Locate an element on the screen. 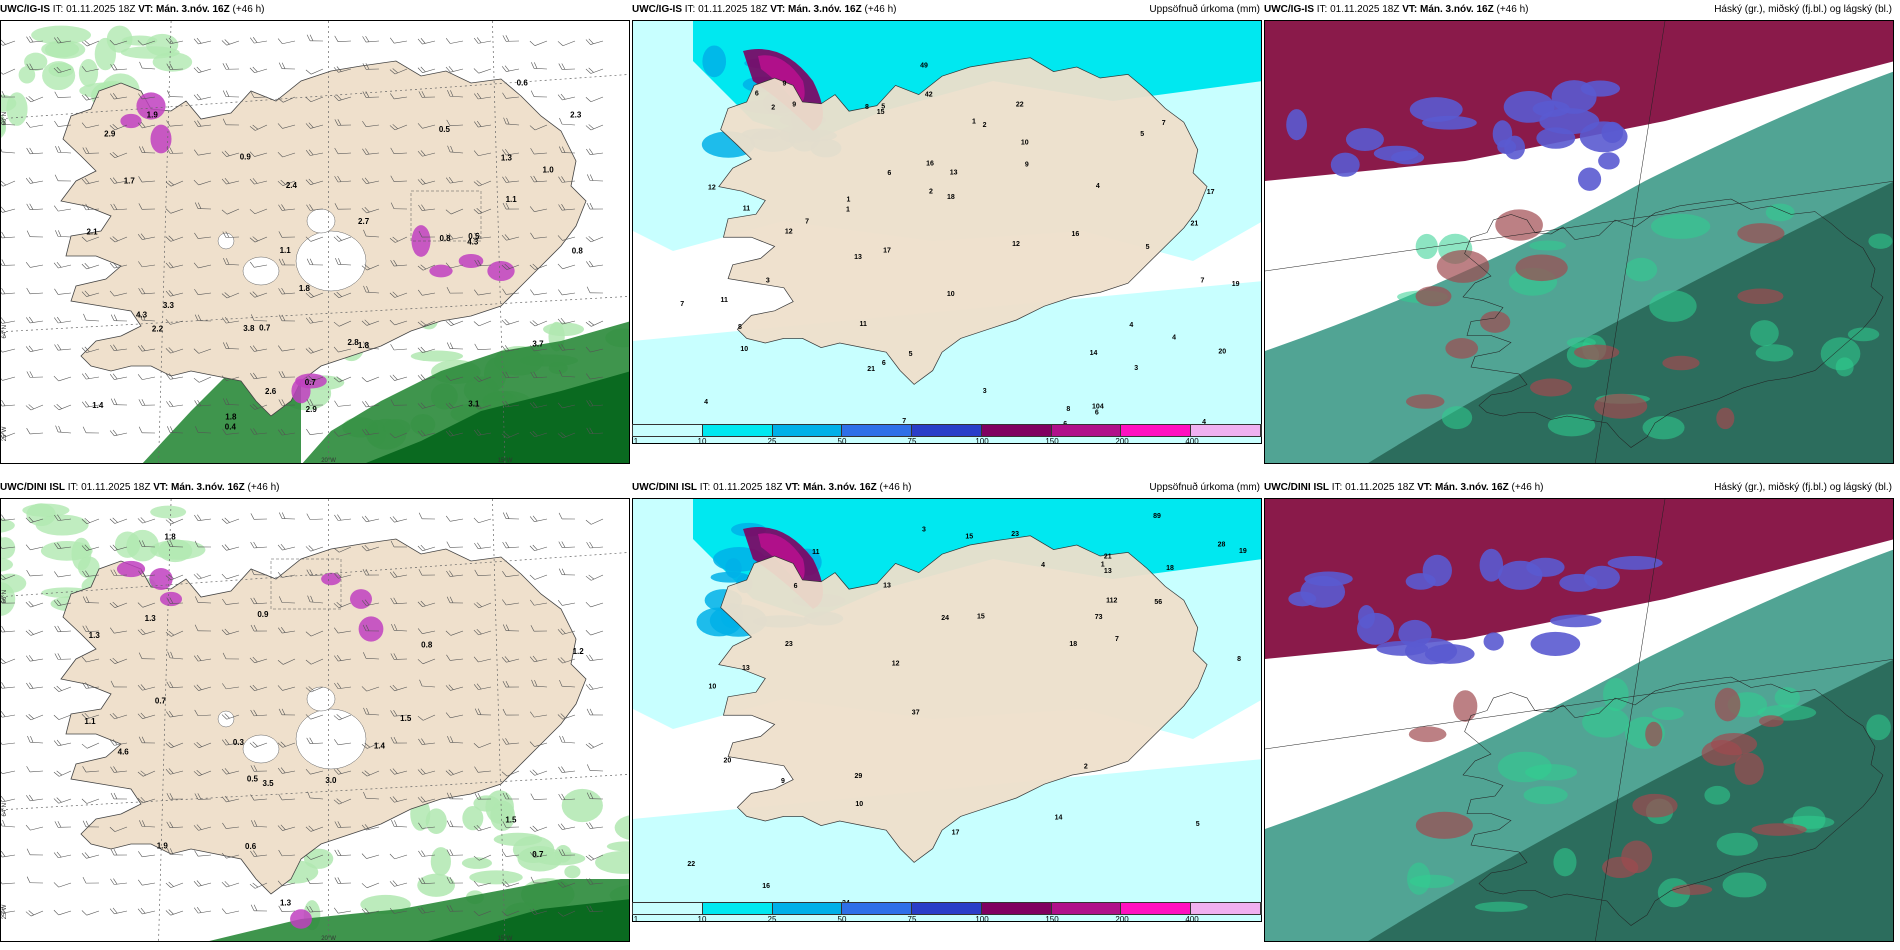  precip-value-label: 89 is located at coordinates (1157, 516).